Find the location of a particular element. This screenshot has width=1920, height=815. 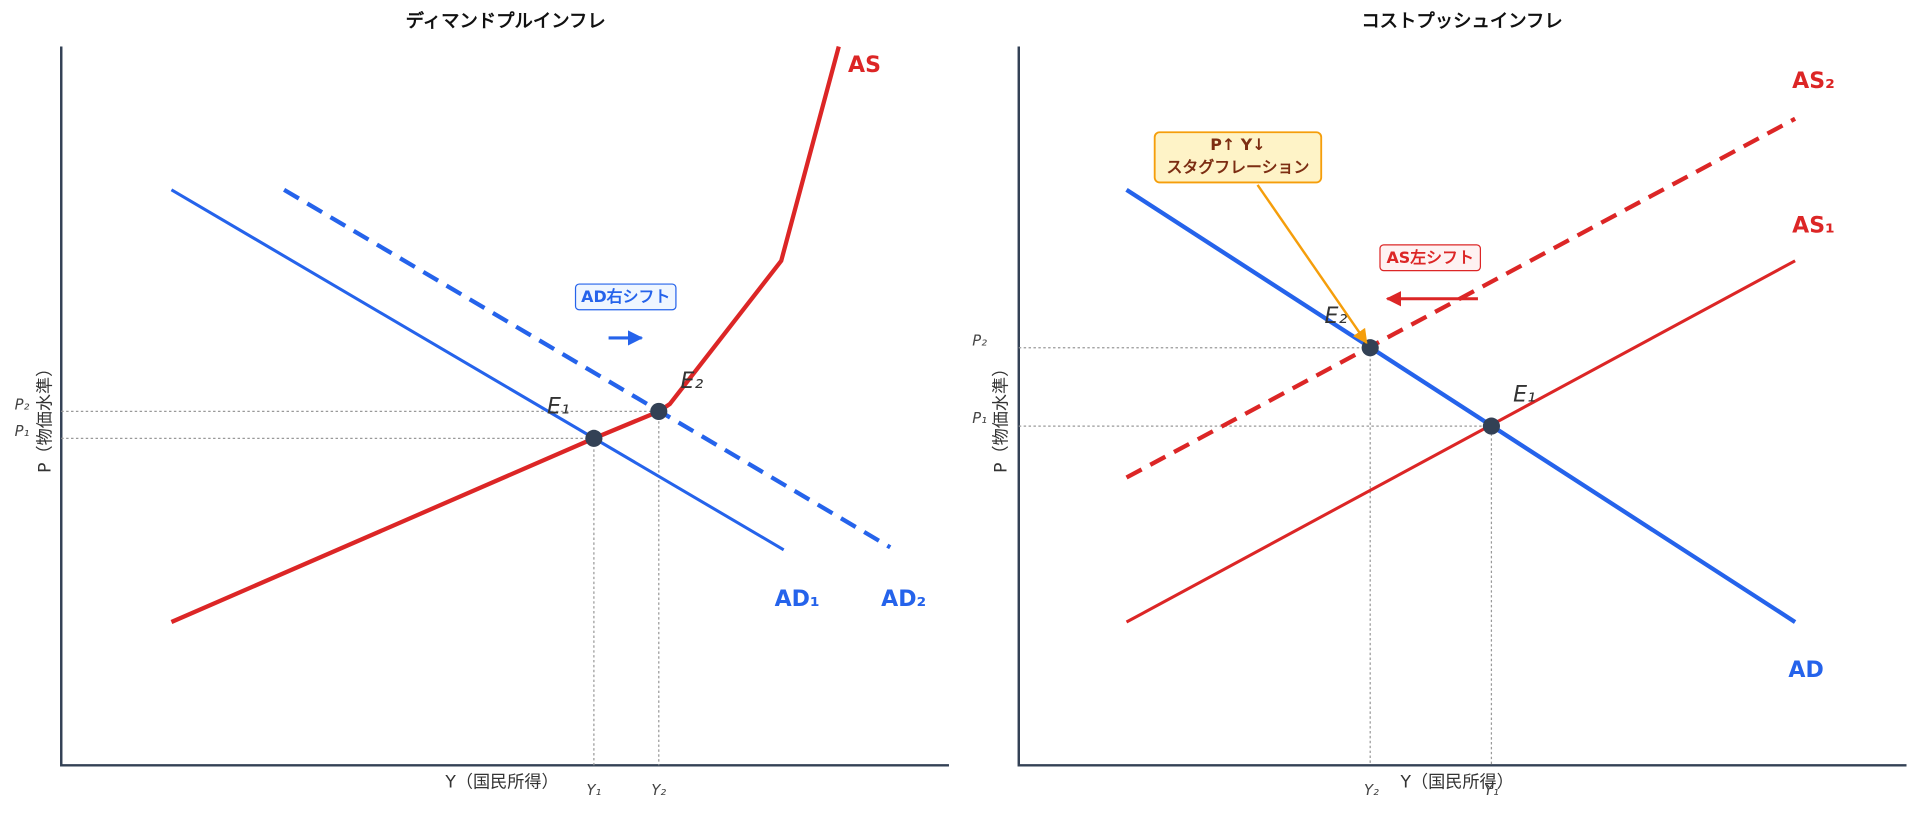

ad2-curve is located at coordinates (587, 368).